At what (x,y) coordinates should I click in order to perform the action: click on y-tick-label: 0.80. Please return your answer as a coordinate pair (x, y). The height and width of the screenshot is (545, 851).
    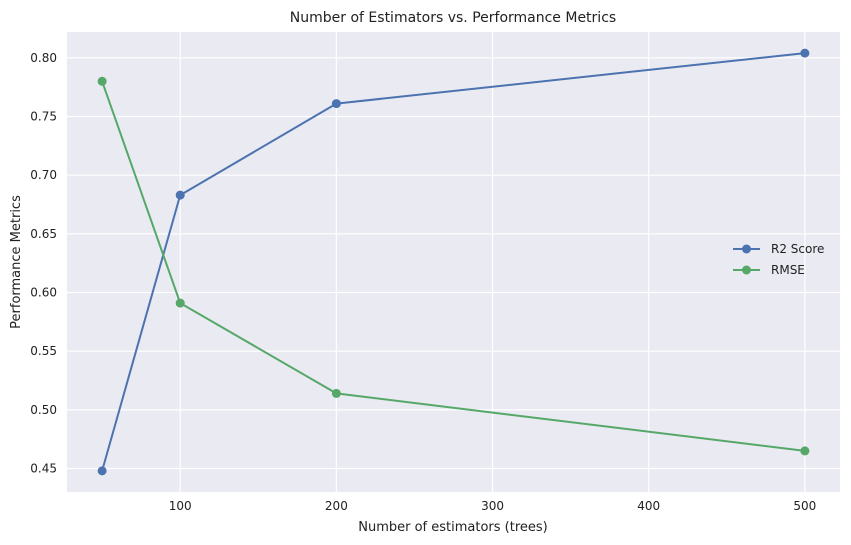
    Looking at the image, I should click on (43, 58).